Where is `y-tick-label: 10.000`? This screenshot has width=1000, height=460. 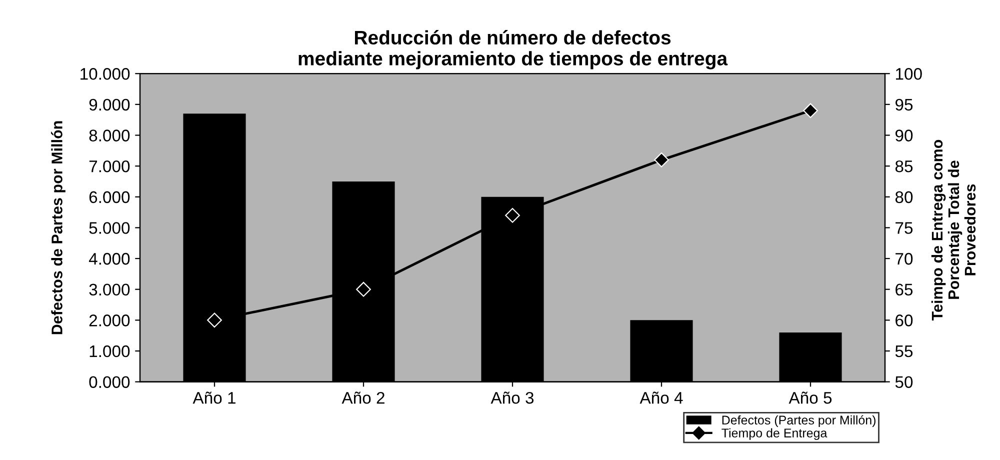 y-tick-label: 10.000 is located at coordinates (105, 74).